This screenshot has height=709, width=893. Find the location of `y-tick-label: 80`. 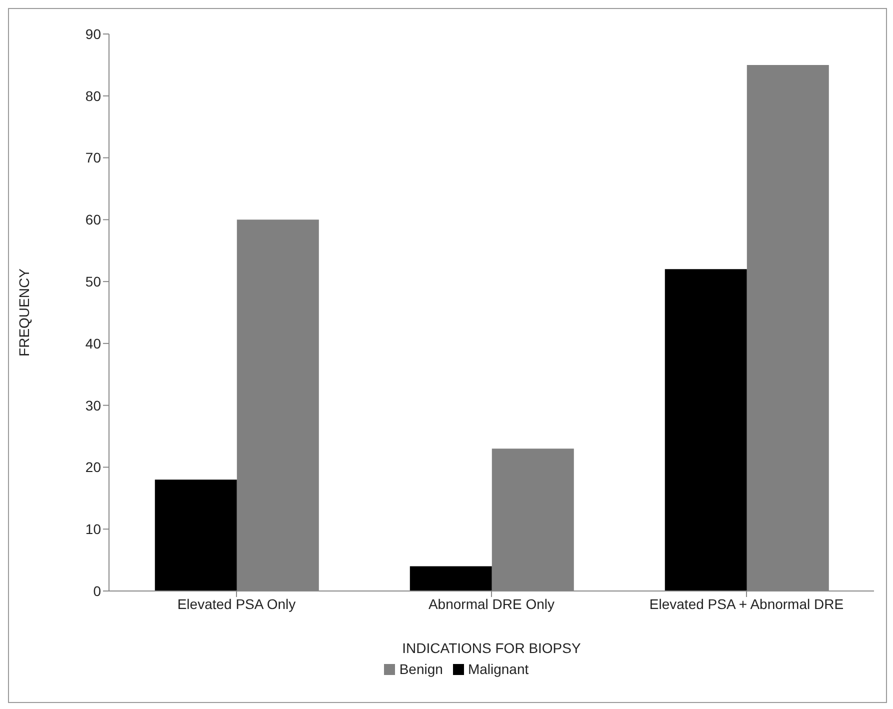

y-tick-label: 80 is located at coordinates (93, 96).